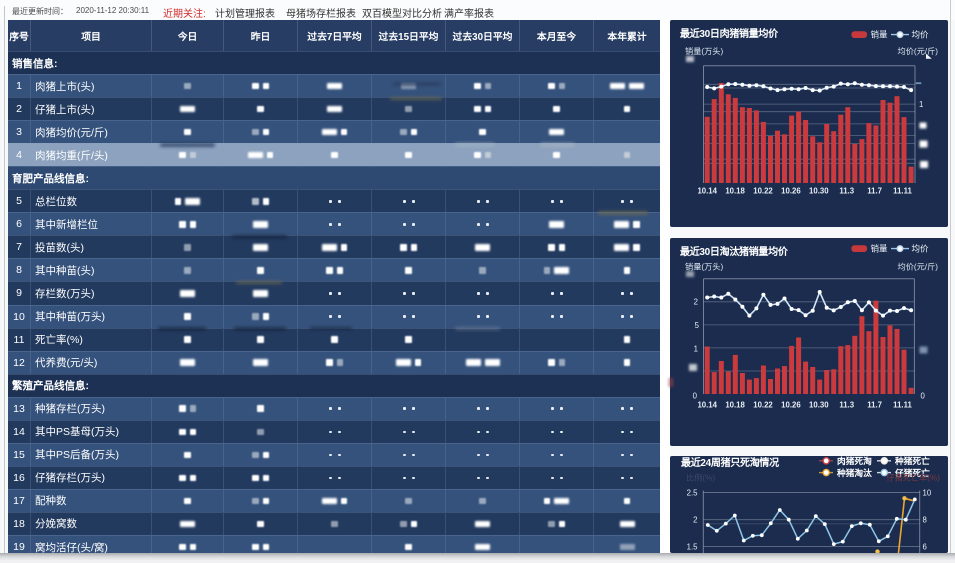 This screenshot has height=563, width=955. What do you see at coordinates (697, 325) in the screenshot?
I see `svg-text: 5` at bounding box center [697, 325].